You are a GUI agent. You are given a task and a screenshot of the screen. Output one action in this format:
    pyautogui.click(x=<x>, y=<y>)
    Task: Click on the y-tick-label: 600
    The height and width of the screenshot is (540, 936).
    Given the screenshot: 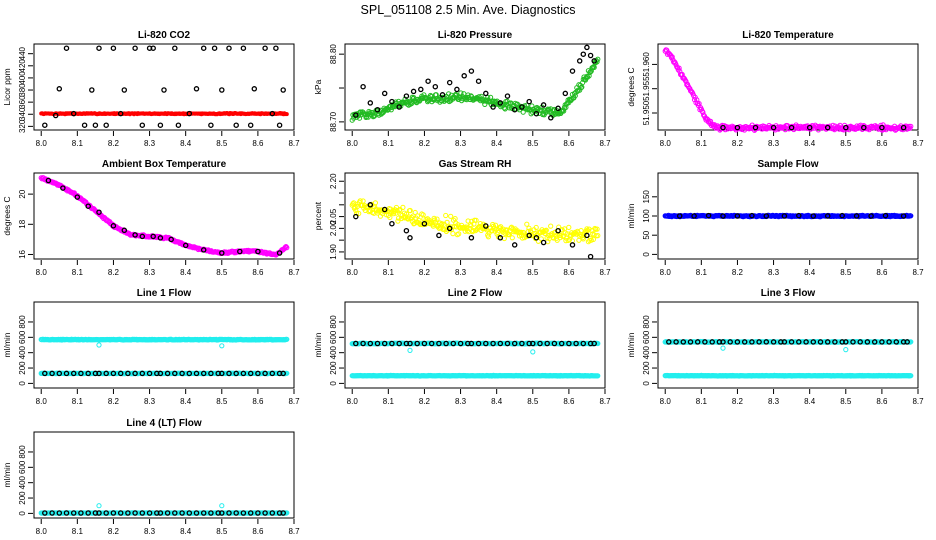 What is the action you would take?
    pyautogui.click(x=646, y=337)
    